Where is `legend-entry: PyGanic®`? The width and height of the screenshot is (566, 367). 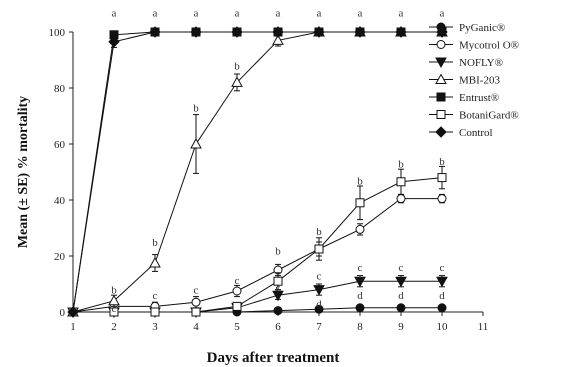
legend-entry: PyGanic® is located at coordinates (467, 28).